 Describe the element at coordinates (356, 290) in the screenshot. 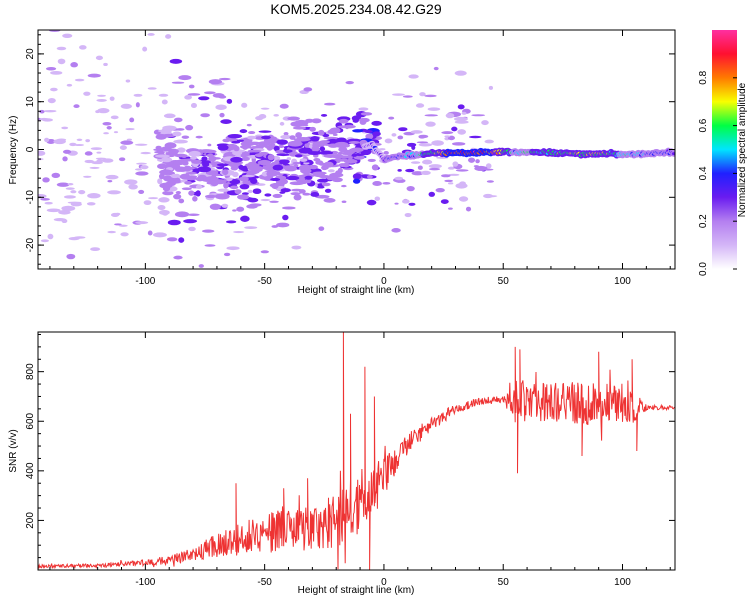

I see `spectrogram-xlabel: Height of straight line (km)` at that location.